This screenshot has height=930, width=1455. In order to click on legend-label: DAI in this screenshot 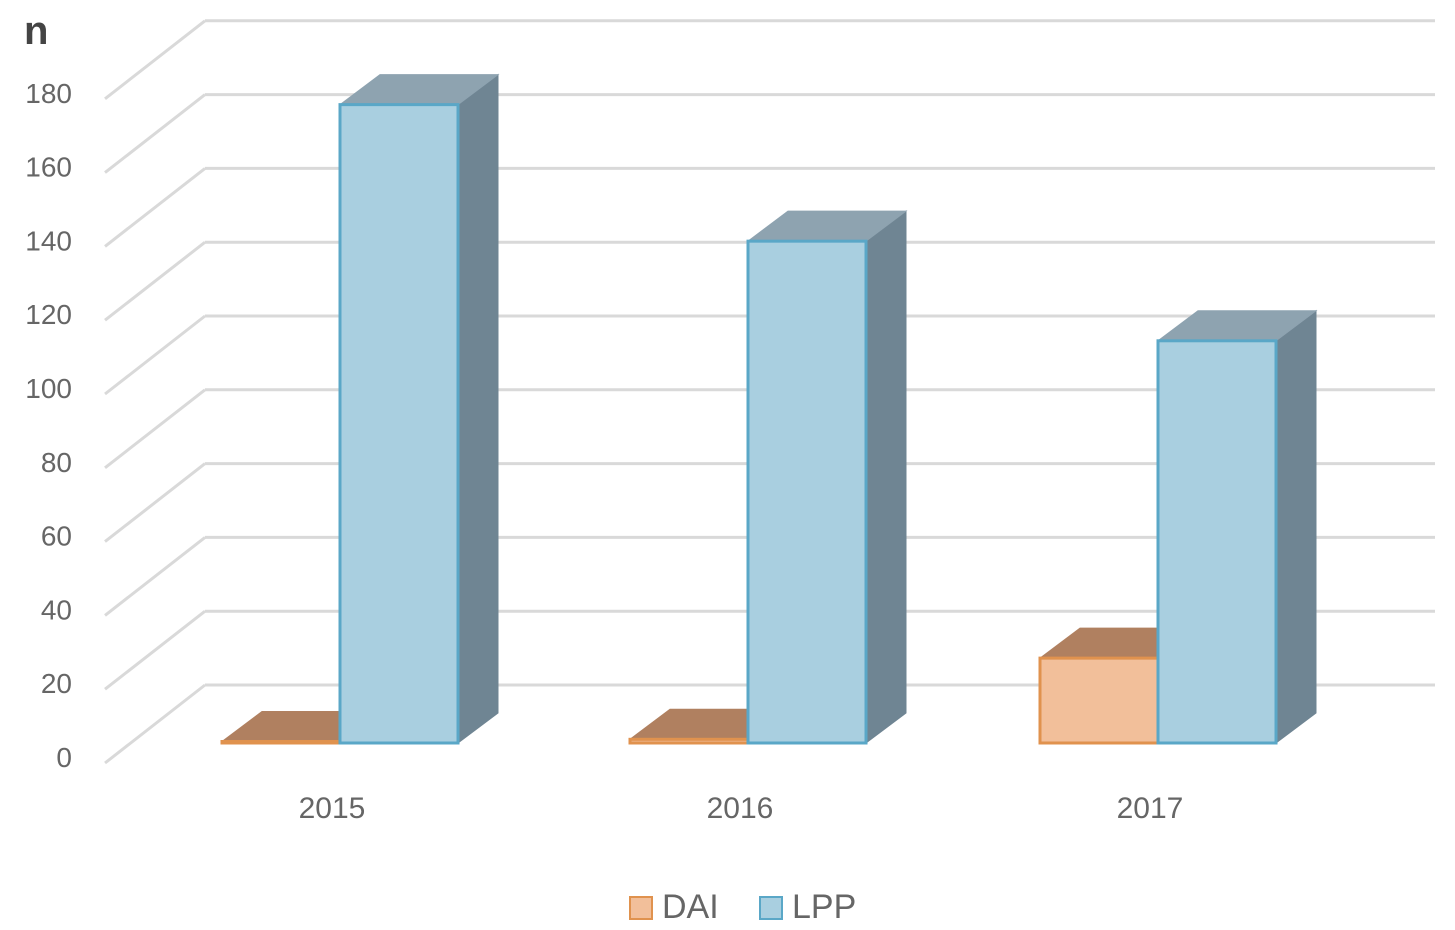, I will do `click(690, 907)`.